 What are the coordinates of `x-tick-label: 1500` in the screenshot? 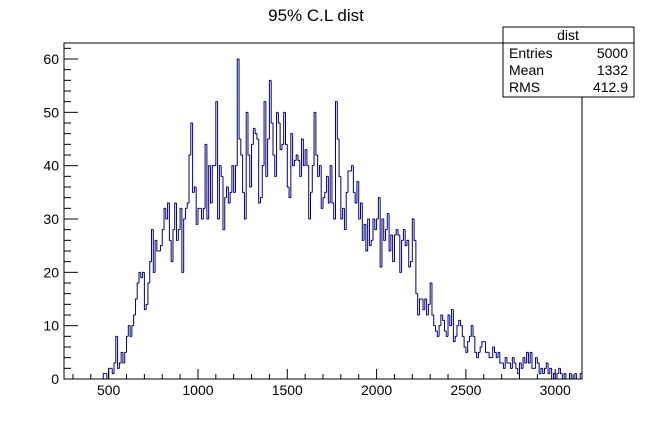 It's located at (287, 390).